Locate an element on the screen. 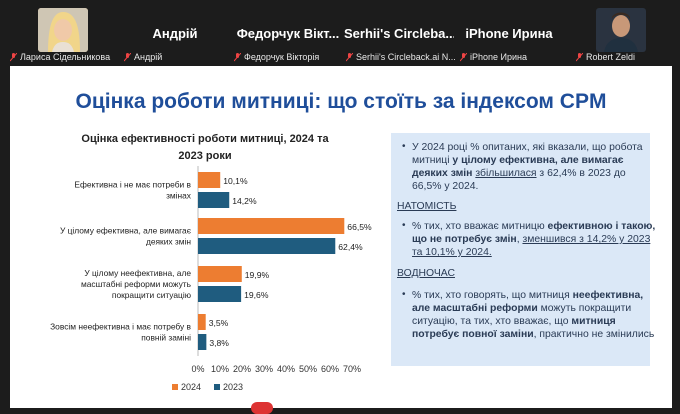 Image resolution: width=680 pixels, height=414 pixels. participant-name: Андрій is located at coordinates (175, 33).